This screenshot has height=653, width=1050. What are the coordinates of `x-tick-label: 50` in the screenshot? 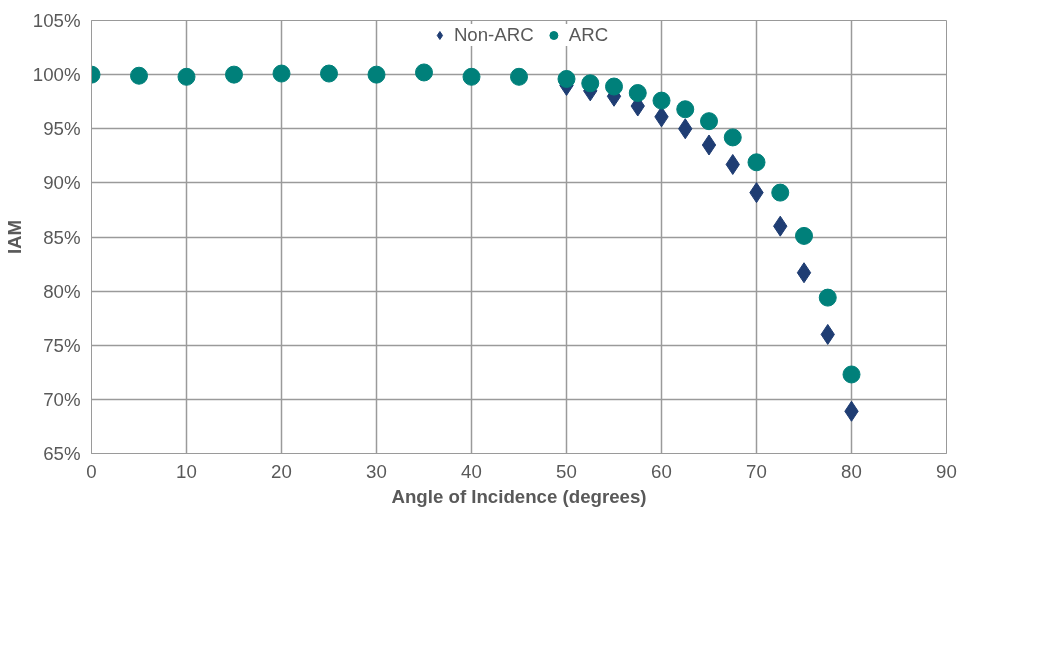 It's located at (566, 471).